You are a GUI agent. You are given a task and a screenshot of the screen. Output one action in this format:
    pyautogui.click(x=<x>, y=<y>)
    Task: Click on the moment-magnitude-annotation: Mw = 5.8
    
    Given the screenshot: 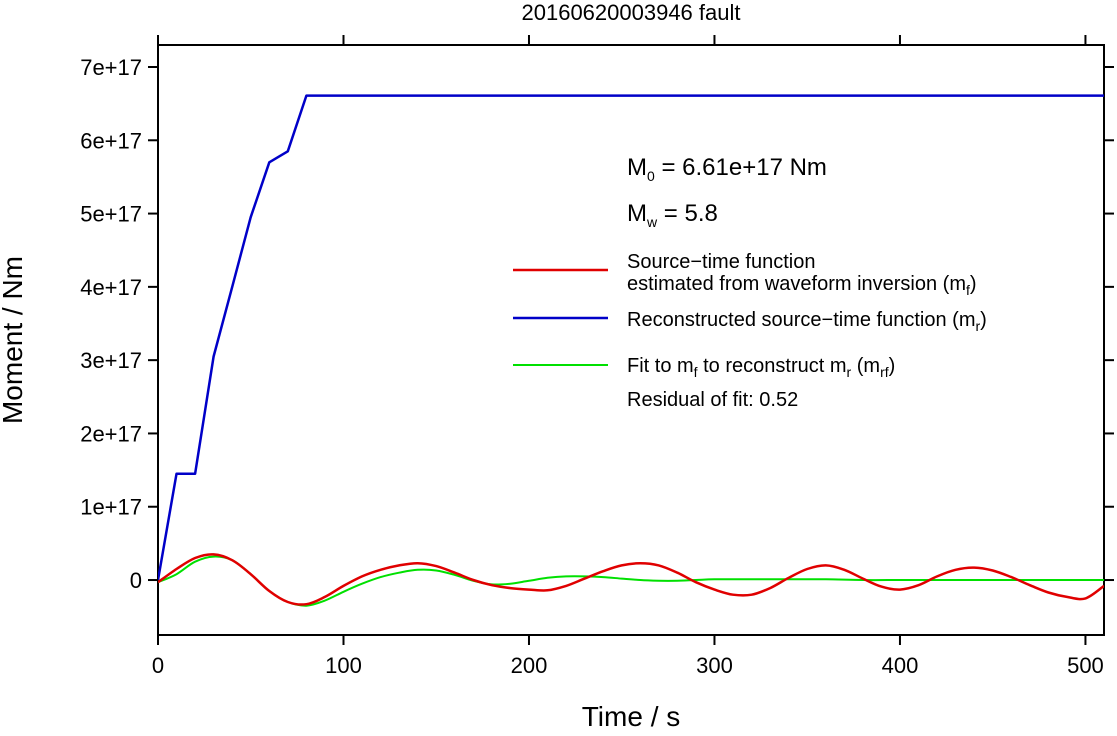 What is the action you would take?
    pyautogui.click(x=672, y=215)
    